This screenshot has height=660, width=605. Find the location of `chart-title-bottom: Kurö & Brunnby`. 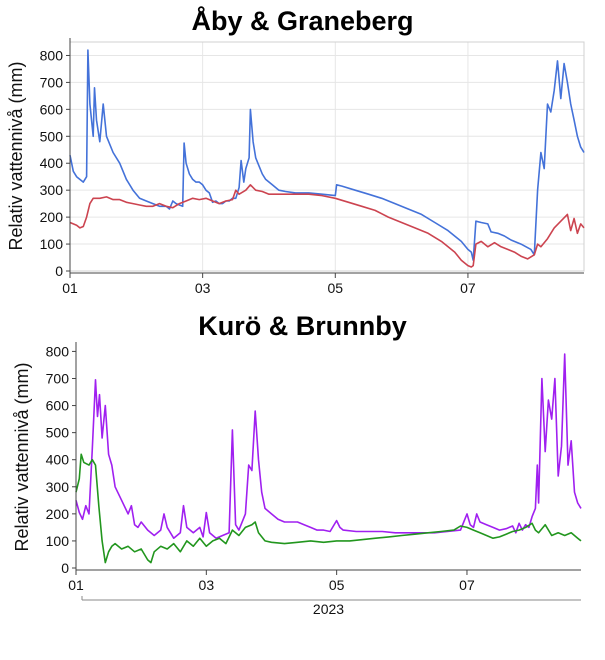

chart-title-bottom: Kurö & Brunnby is located at coordinates (302, 326).